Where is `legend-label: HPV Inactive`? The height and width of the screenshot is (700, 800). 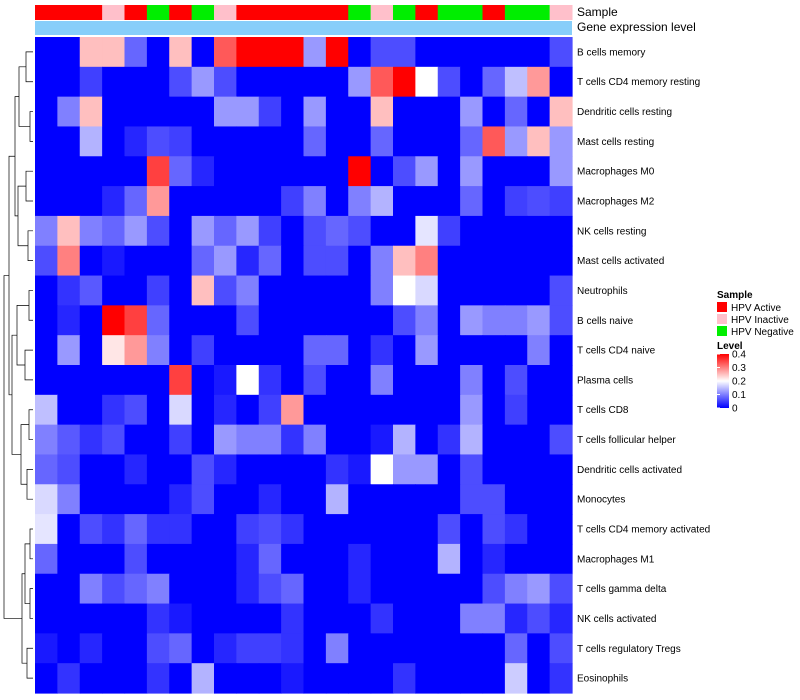
legend-label: HPV Inactive is located at coordinates (760, 320).